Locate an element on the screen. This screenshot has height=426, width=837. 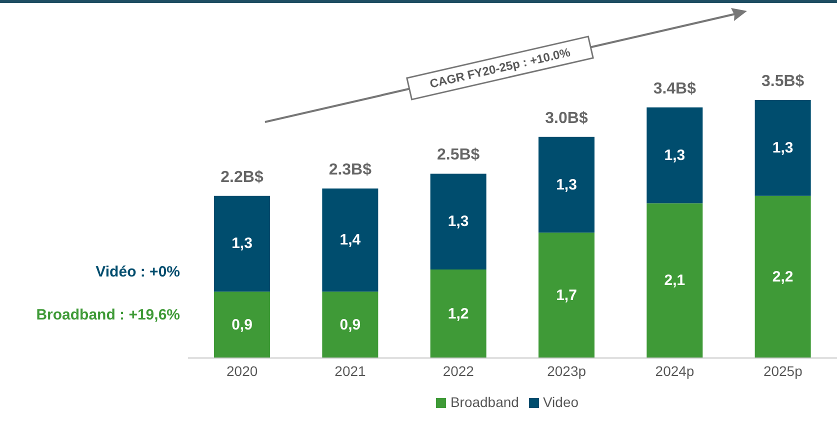
data-label: 1,2 is located at coordinates (458, 313).